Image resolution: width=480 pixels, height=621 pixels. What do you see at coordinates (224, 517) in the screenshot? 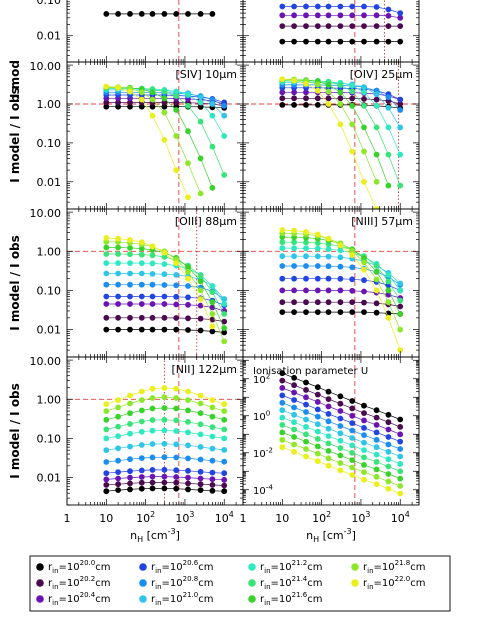
I see `x-tick-label: 104` at bounding box center [224, 517].